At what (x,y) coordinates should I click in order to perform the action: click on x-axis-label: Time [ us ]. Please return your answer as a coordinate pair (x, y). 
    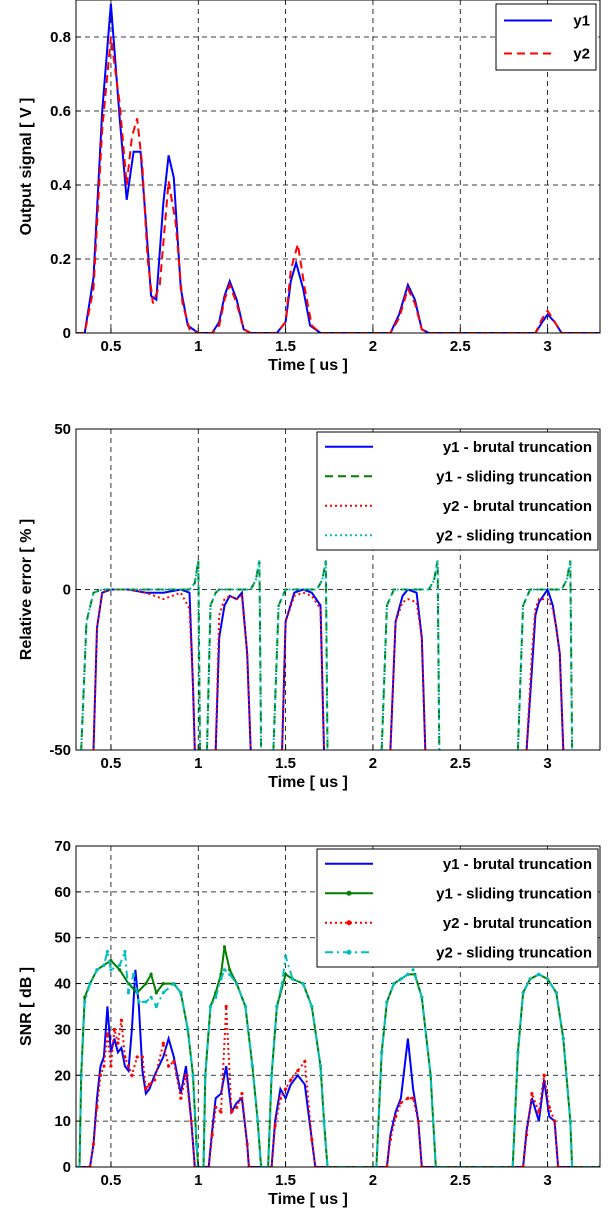
    Looking at the image, I should click on (308, 782).